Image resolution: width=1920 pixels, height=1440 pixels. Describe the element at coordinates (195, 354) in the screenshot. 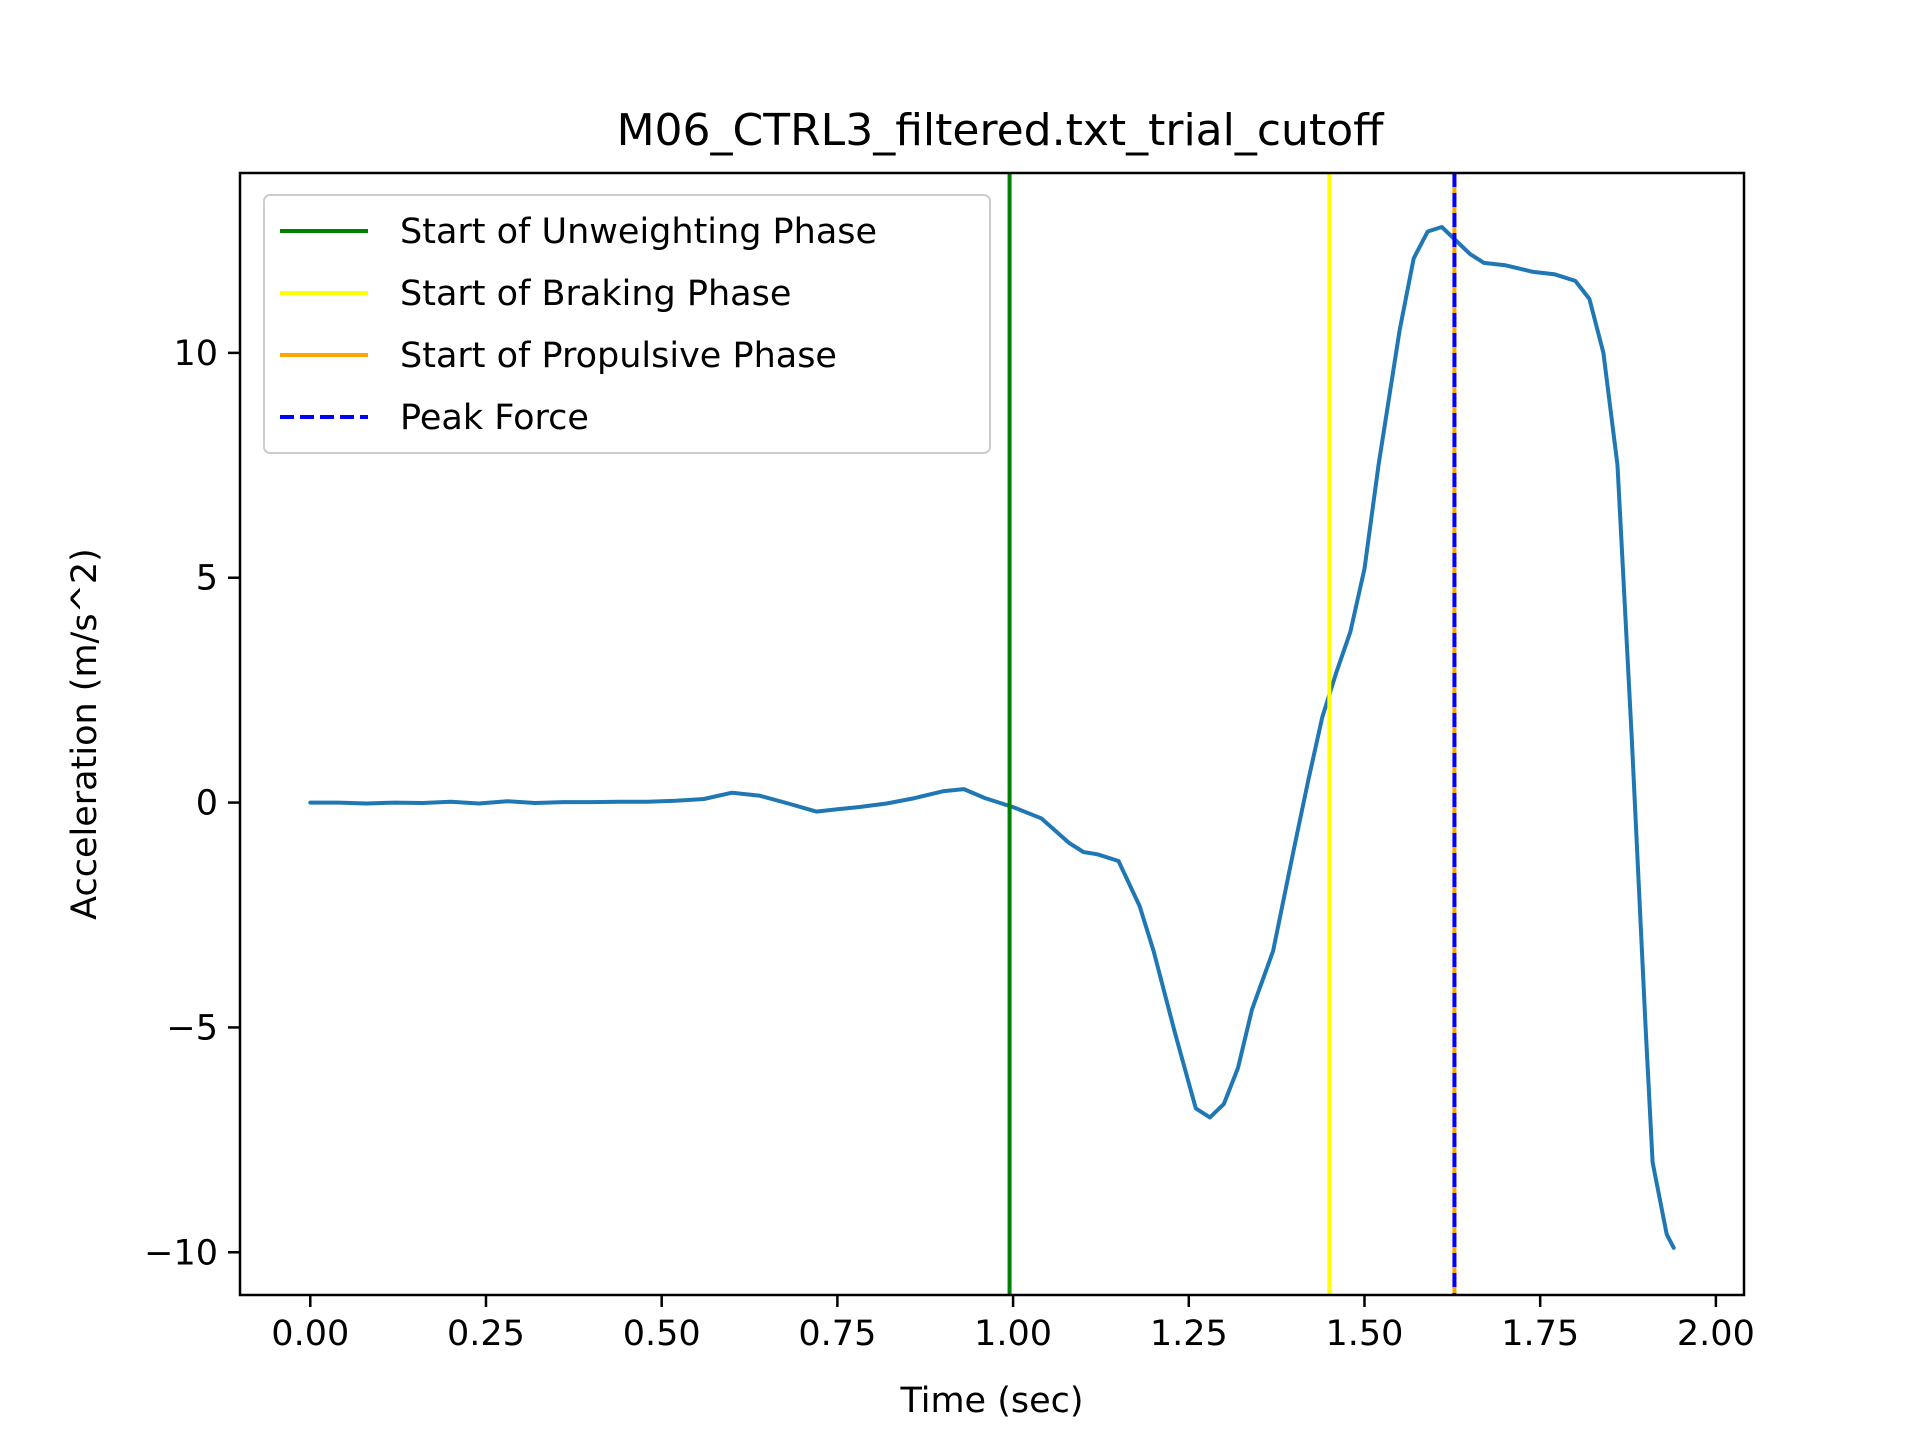

I see `y-tick-label: 10` at that location.